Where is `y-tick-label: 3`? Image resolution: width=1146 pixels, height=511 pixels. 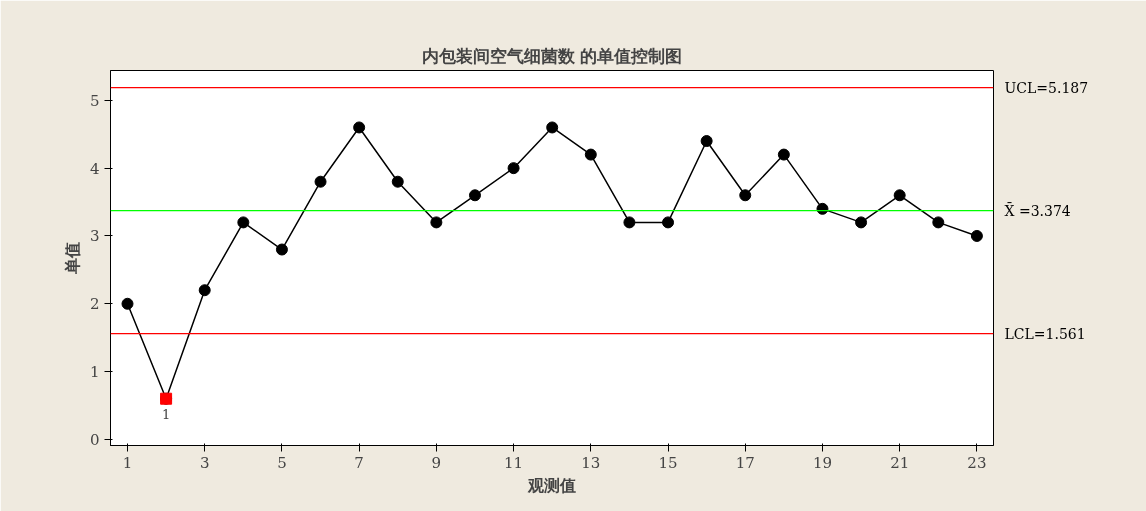 y-tick-label: 3 is located at coordinates (94, 236).